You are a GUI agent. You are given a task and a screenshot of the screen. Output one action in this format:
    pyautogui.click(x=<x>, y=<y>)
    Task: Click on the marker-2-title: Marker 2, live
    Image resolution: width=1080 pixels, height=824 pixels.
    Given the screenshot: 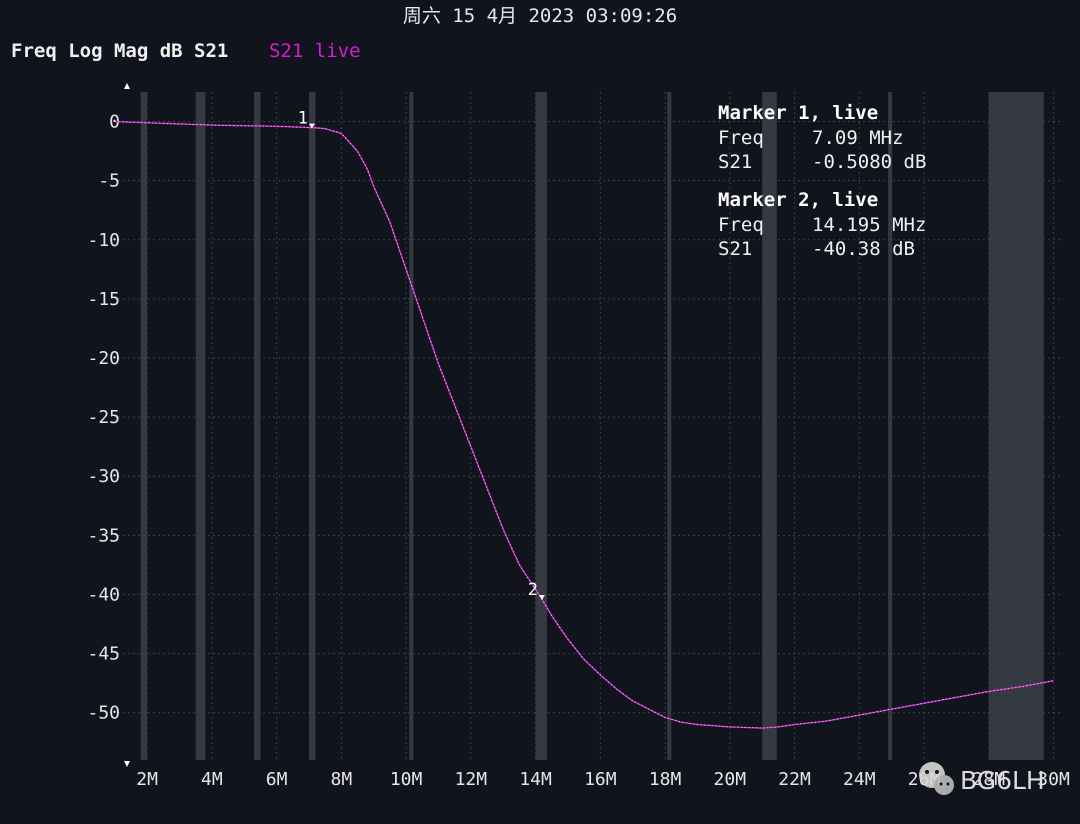 What is the action you would take?
    pyautogui.click(x=798, y=200)
    